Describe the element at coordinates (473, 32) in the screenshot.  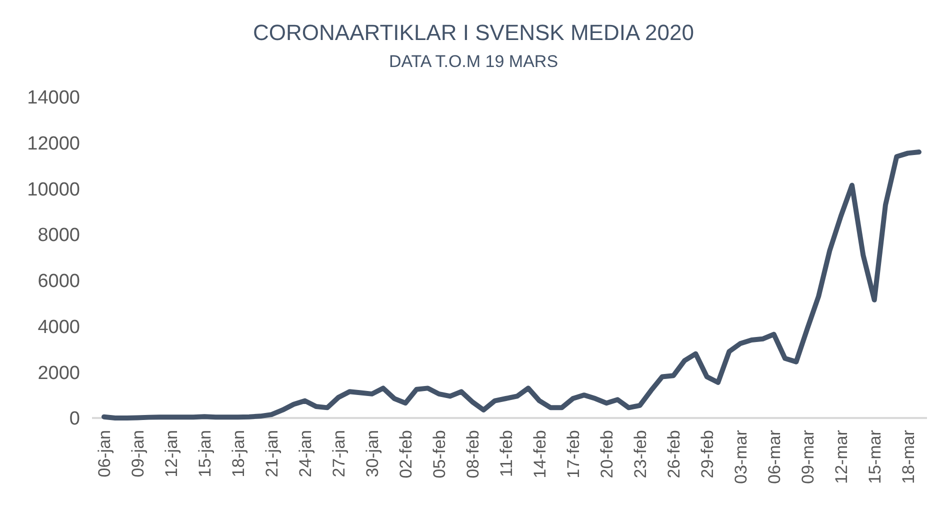
I see `chart-title: CORONAARTIKLAR I SVENSK MEDIA 2020` at that location.